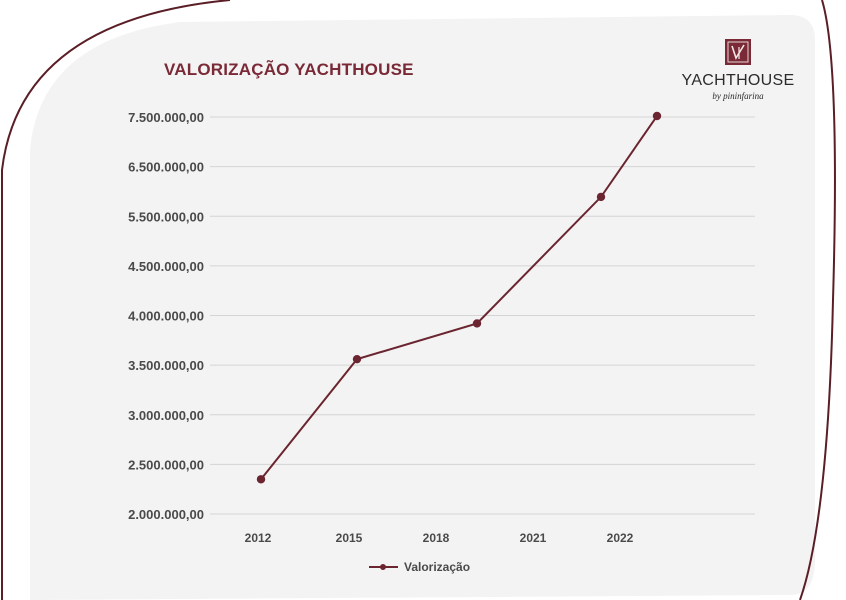 Image resolution: width=846 pixels, height=600 pixels. I want to click on y-tick-label: 5.500.000,00, so click(166, 216).